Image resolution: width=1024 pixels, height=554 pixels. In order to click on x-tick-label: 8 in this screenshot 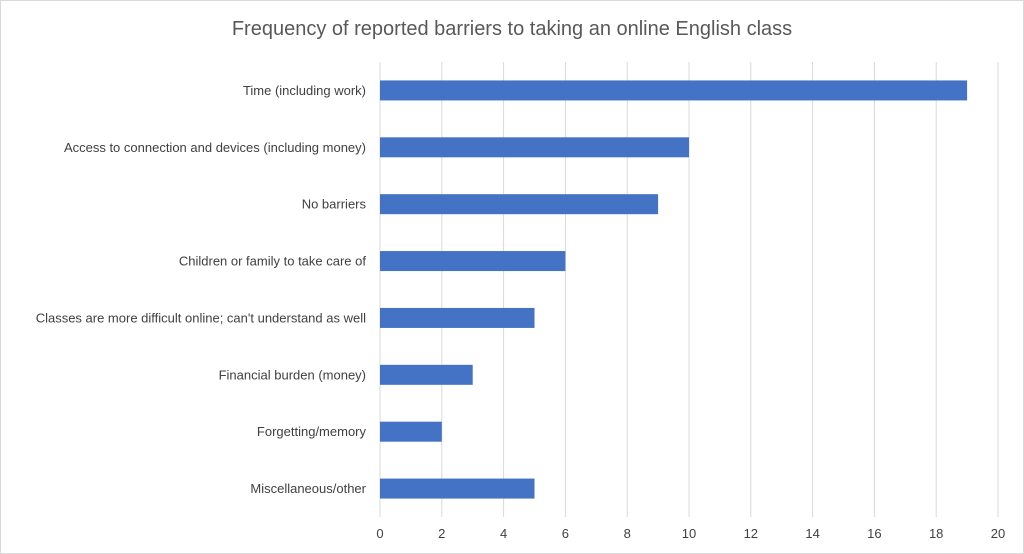, I will do `click(627, 533)`.